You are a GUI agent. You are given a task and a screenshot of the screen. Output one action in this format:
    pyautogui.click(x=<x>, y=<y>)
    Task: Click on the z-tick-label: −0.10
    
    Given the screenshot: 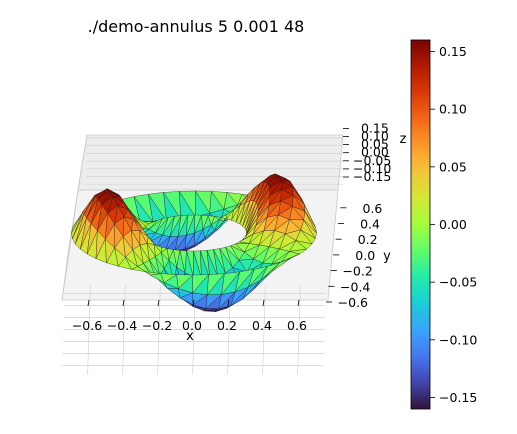 What is the action you would take?
    pyautogui.click(x=372, y=168)
    